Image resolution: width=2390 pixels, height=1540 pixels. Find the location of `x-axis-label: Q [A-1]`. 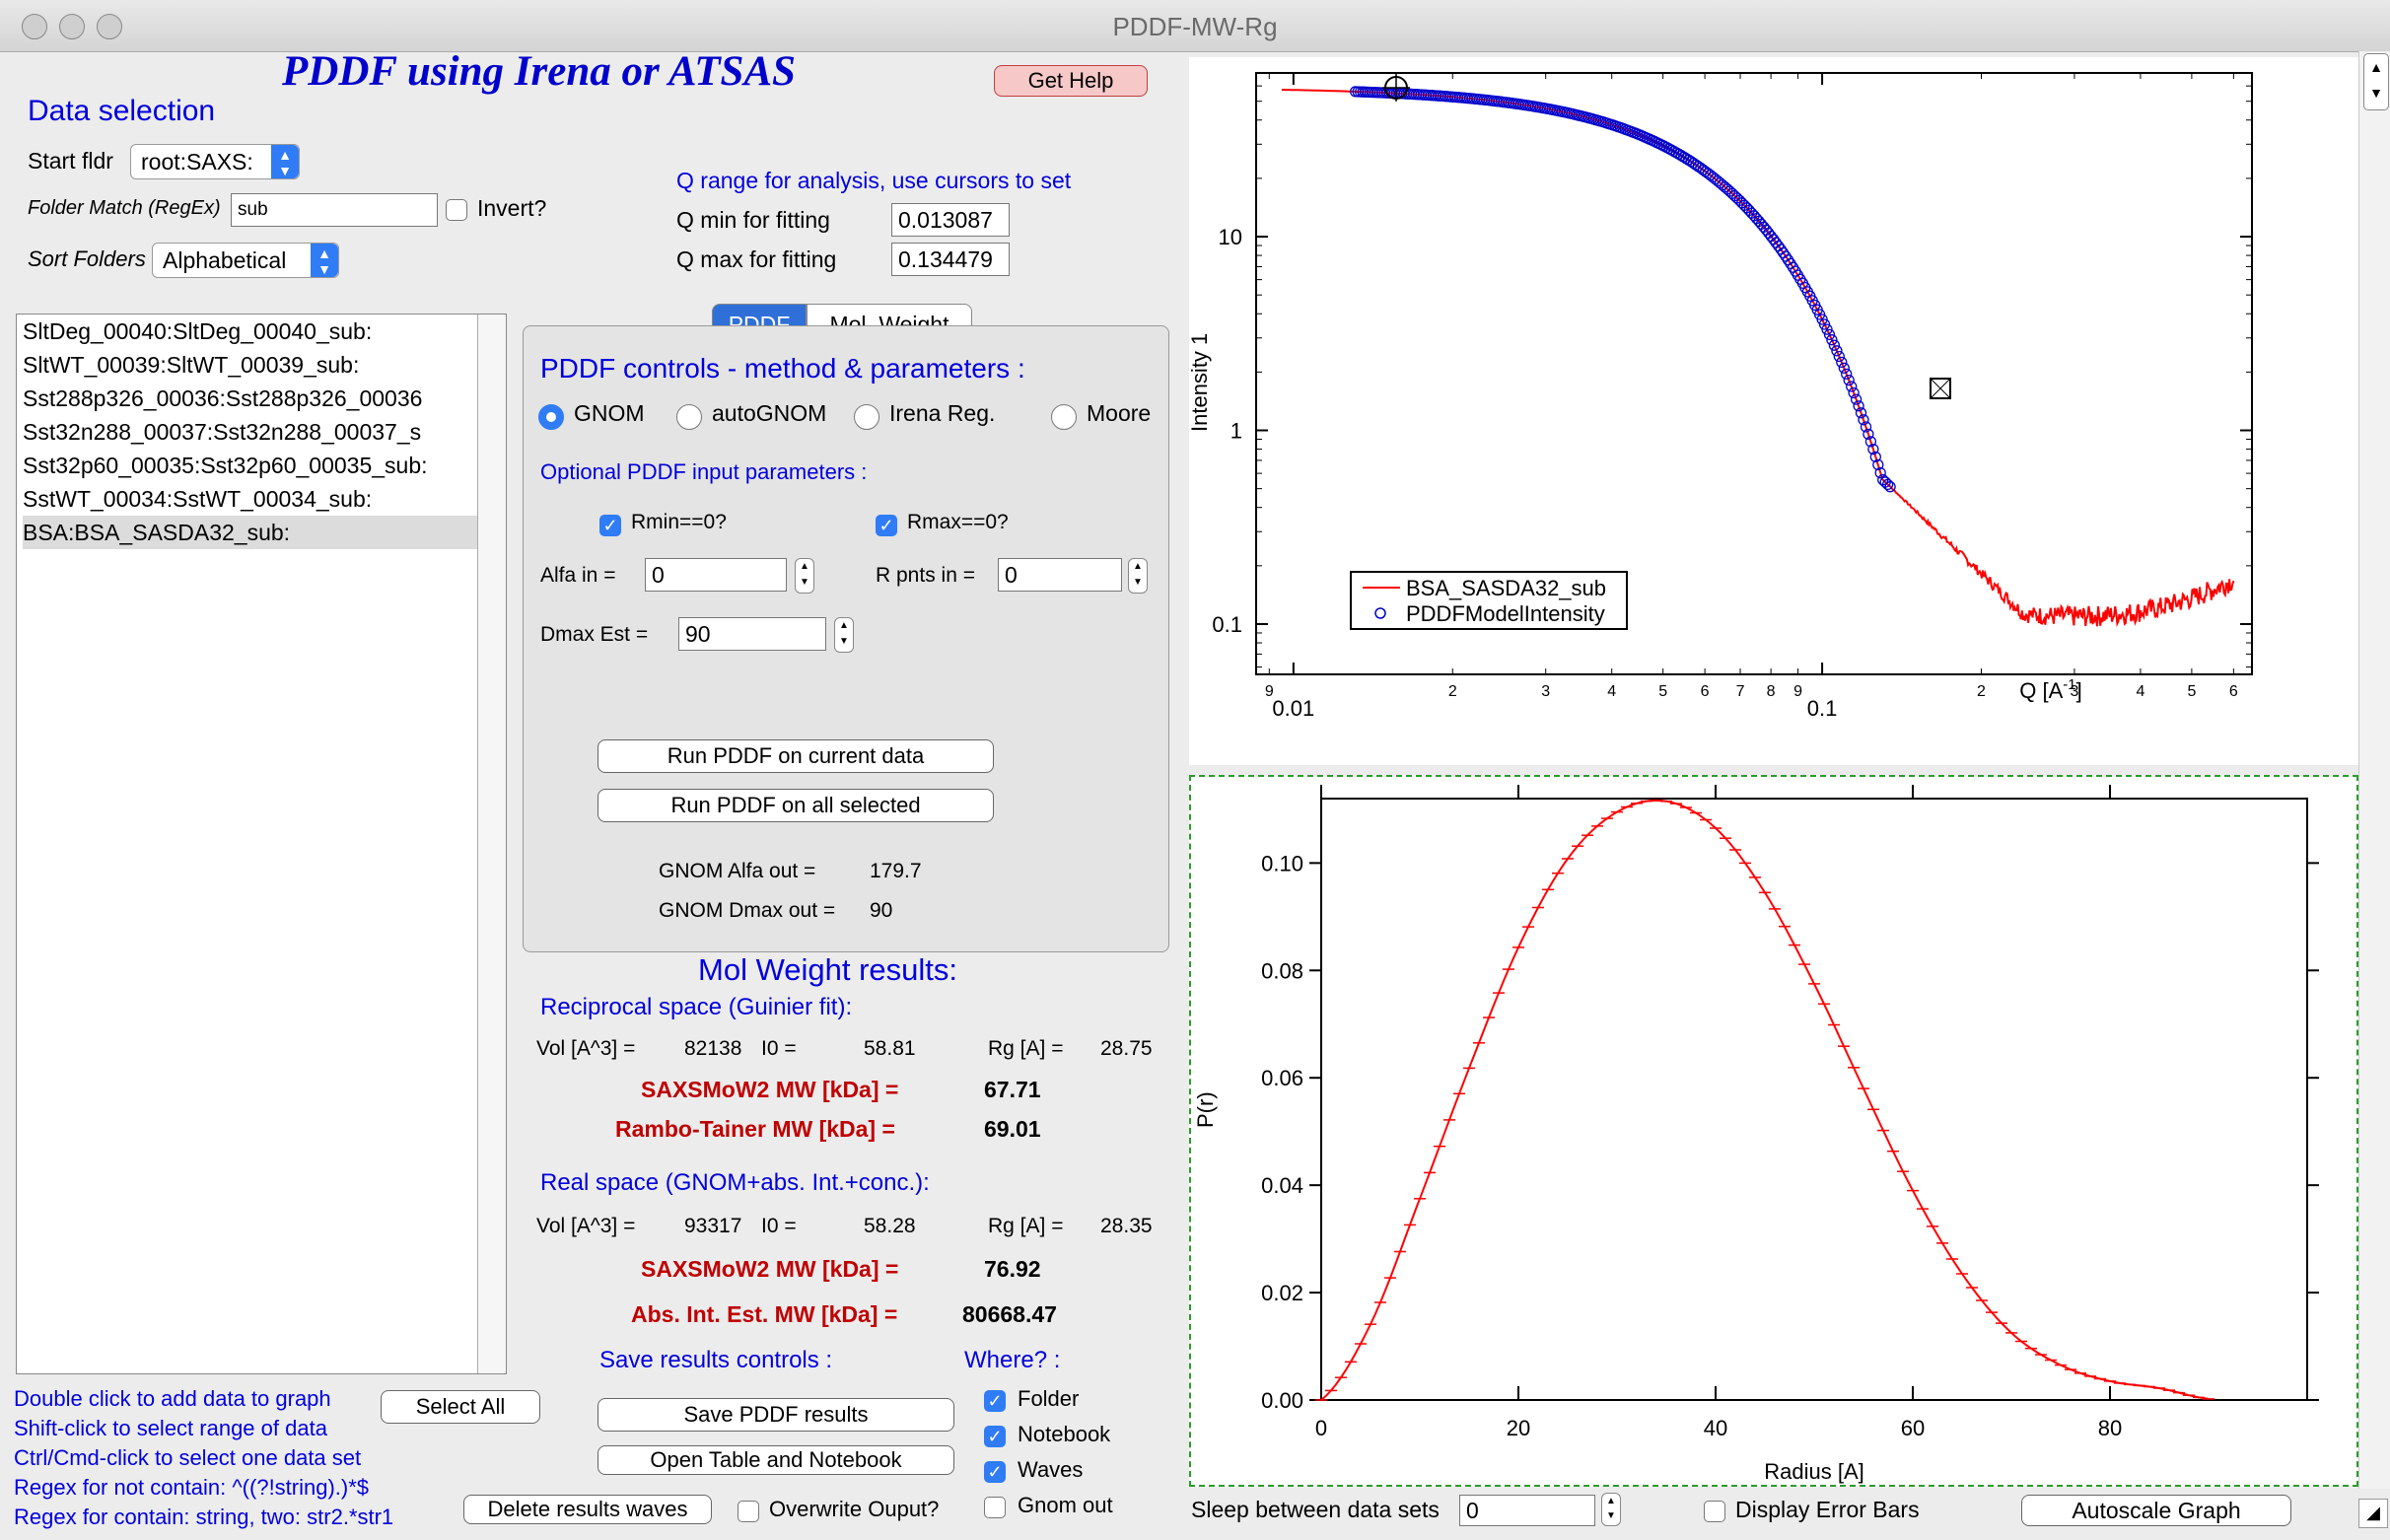

x-axis-label: Q [A-1] is located at coordinates (2050, 689).